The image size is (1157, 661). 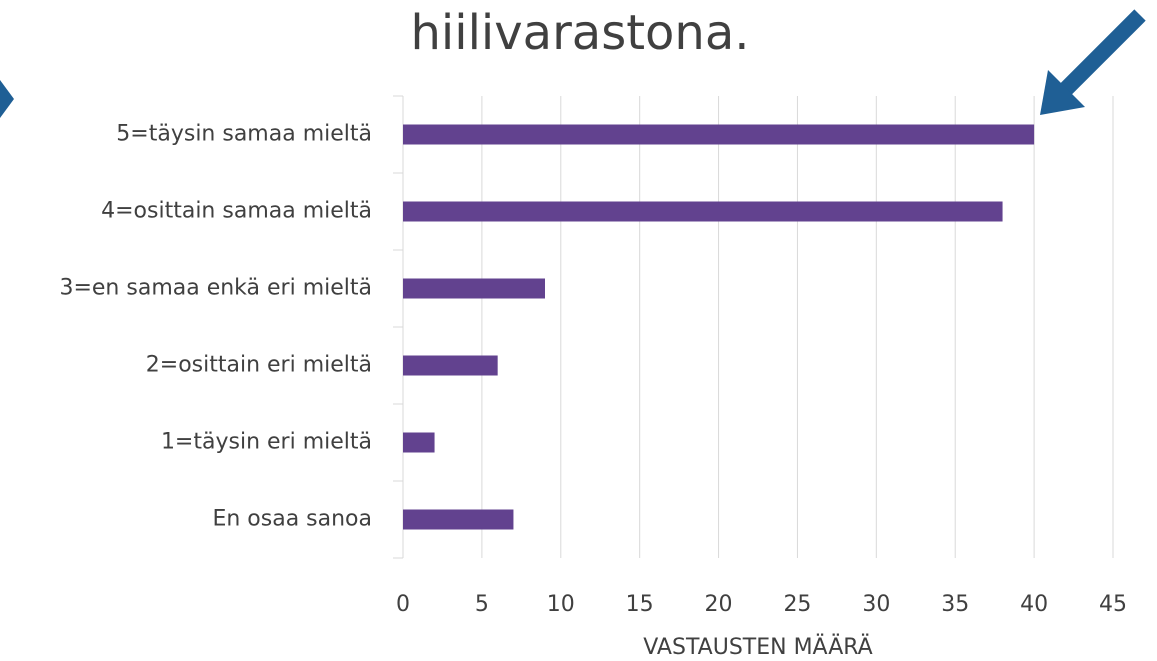 I want to click on arrow-shaft, so click(x=1102, y=53).